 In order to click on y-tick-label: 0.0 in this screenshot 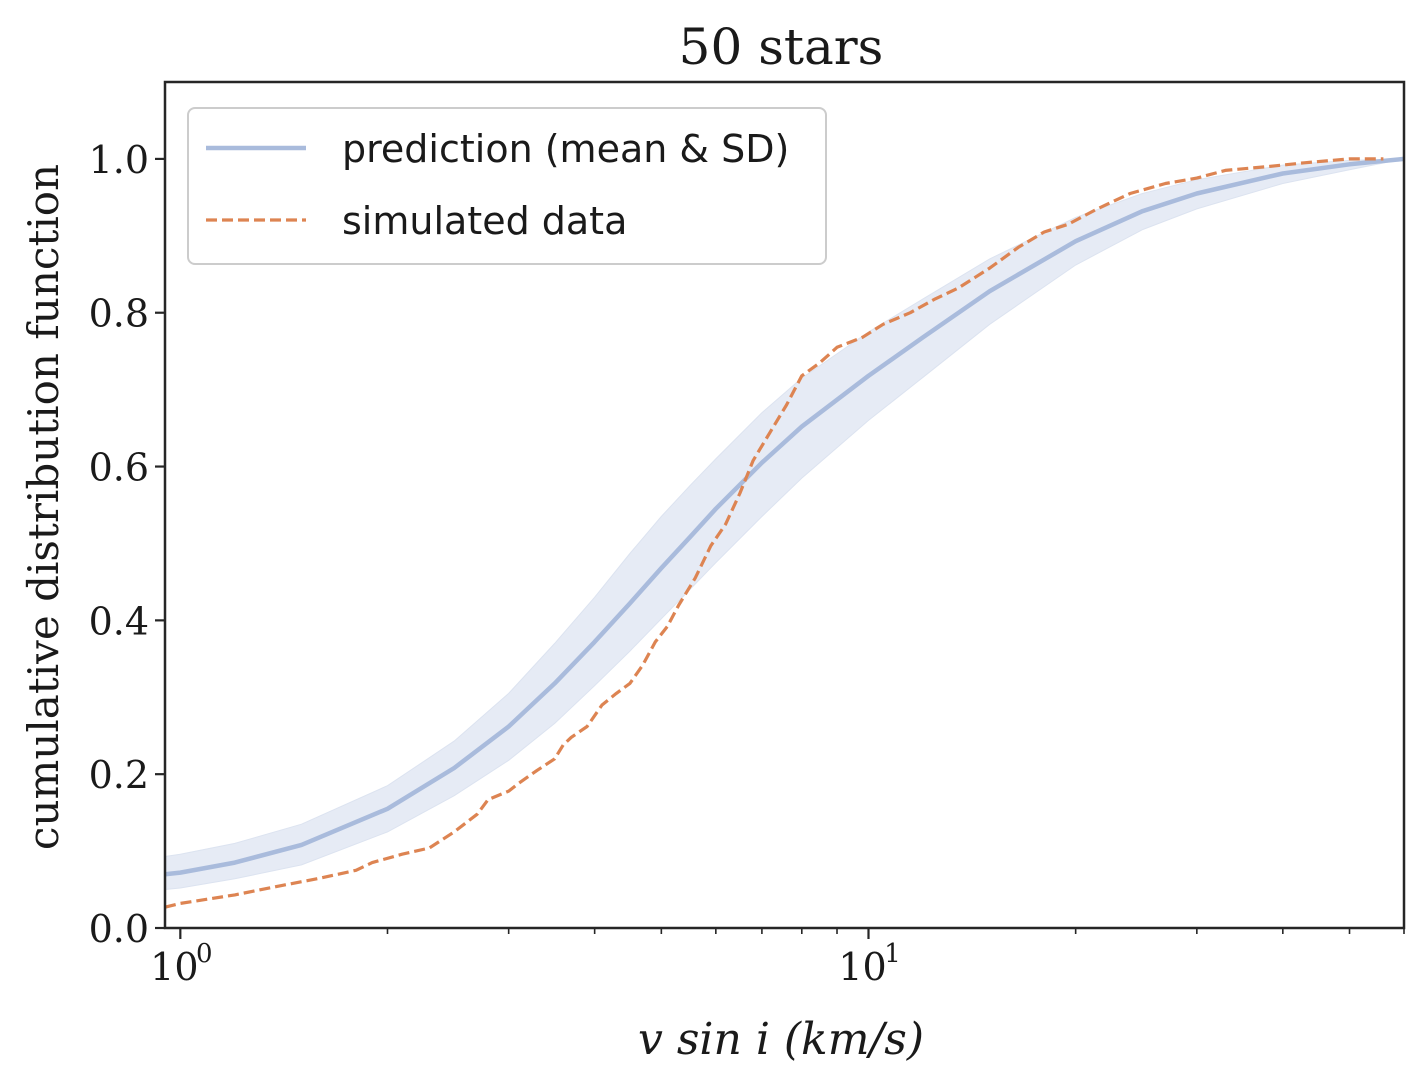, I will do `click(119, 929)`.